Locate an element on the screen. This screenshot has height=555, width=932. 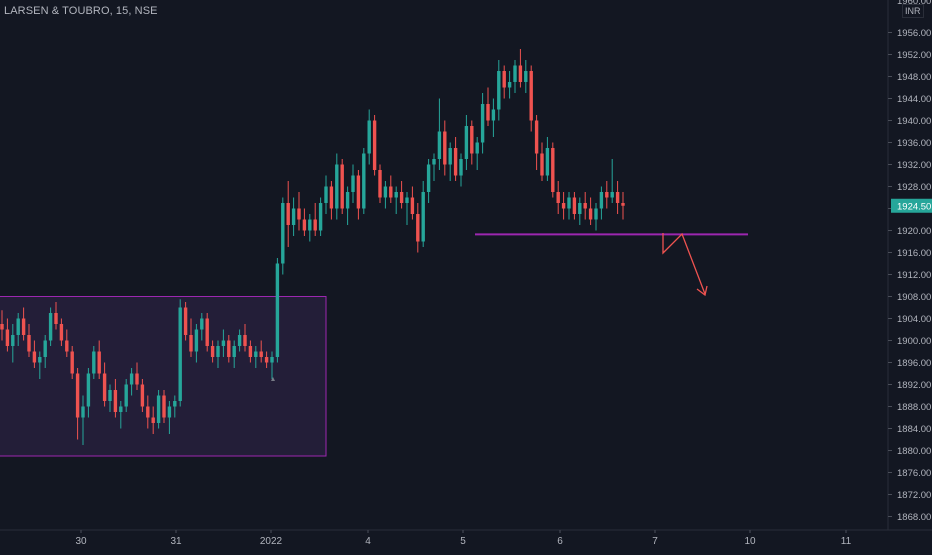
time-axis-label: 4 is located at coordinates (368, 541).